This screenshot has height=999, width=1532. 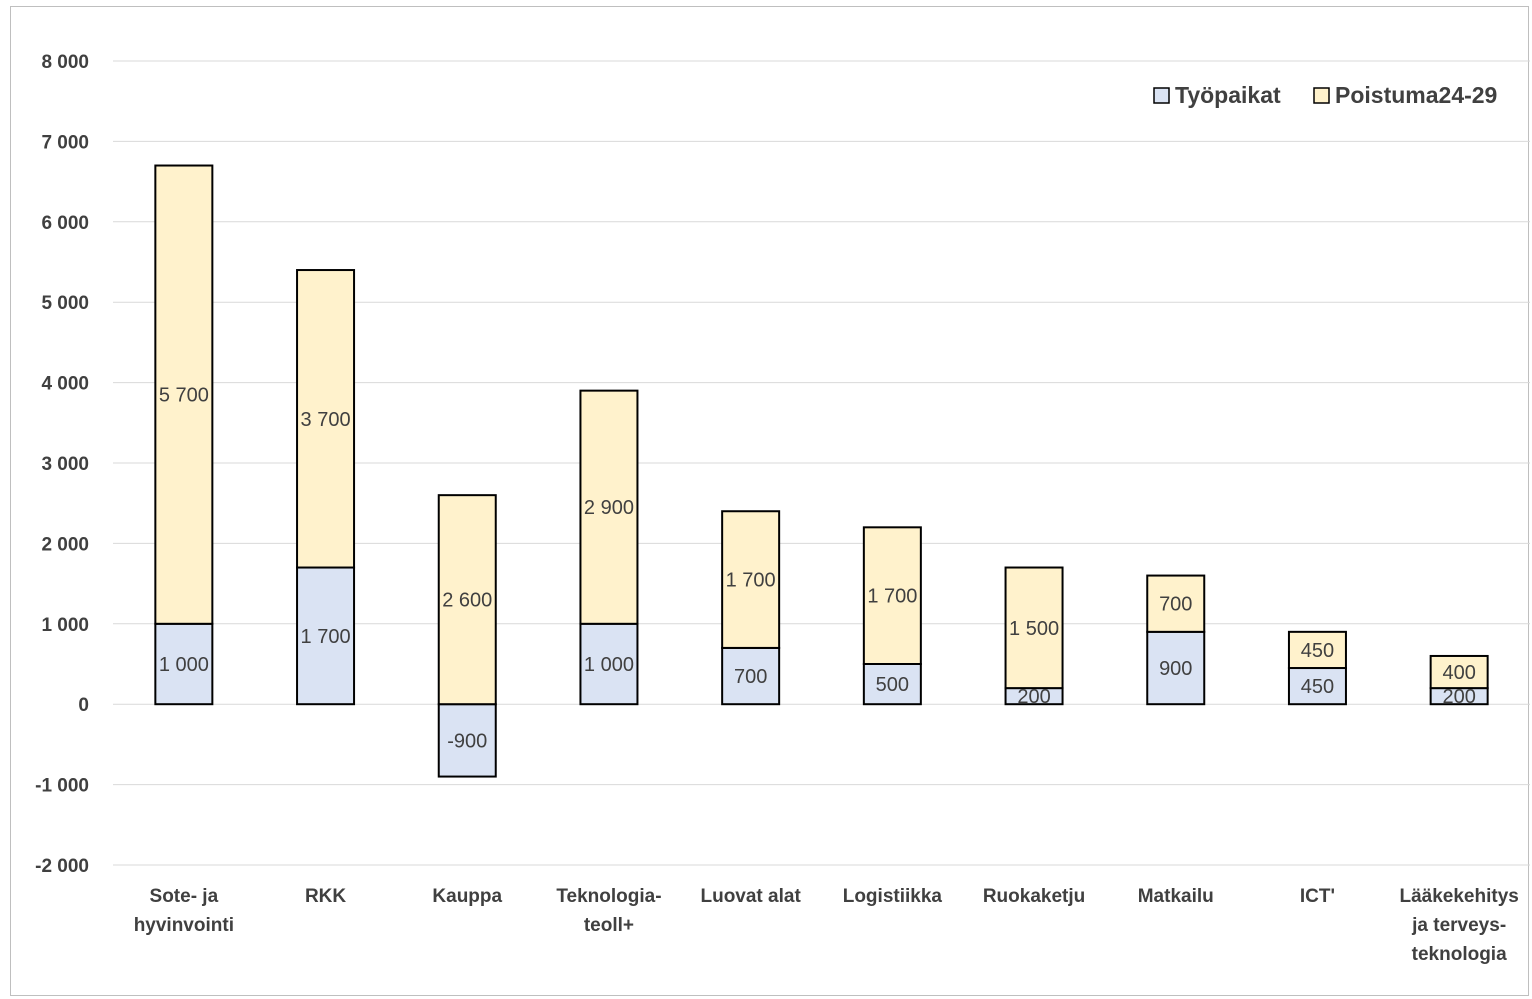 I want to click on data-label-tyopaikat: 1 700, so click(x=326, y=637).